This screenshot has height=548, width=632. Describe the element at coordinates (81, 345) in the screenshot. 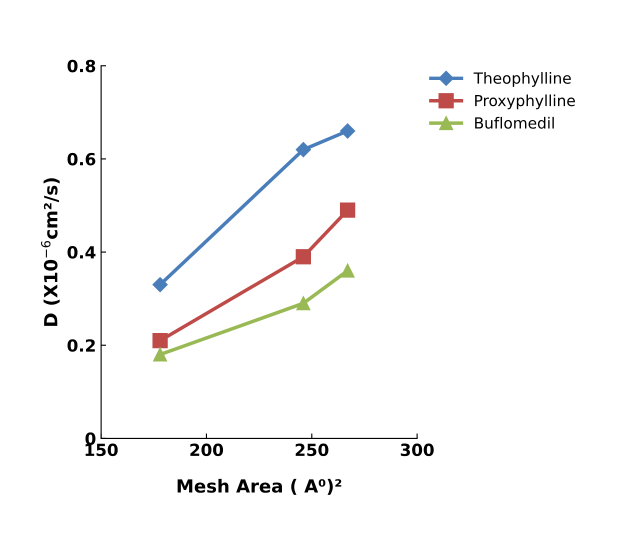

I see `y-tick-label: 0.2` at that location.